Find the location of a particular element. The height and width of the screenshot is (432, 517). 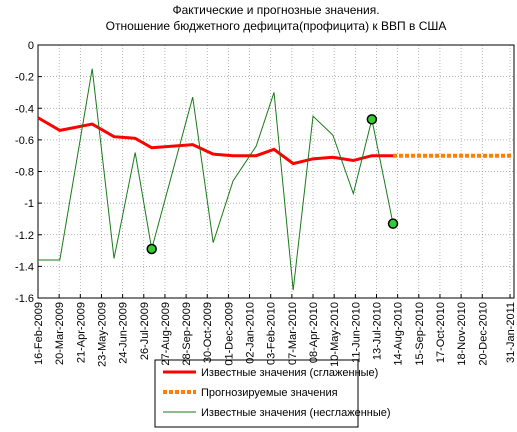

x-tick-label: 14-Aug-2010 is located at coordinates (399, 334).